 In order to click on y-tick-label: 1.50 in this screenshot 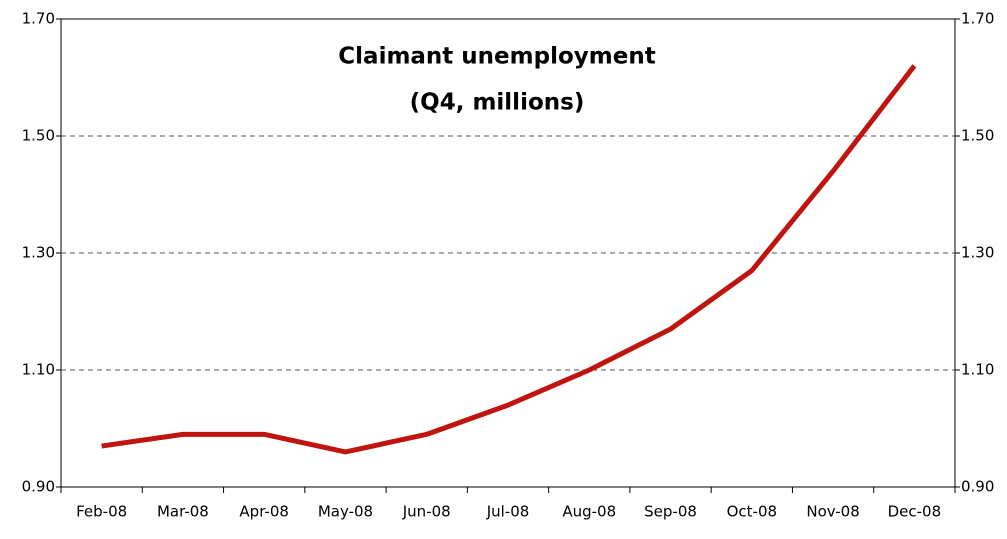, I will do `click(38, 136)`.